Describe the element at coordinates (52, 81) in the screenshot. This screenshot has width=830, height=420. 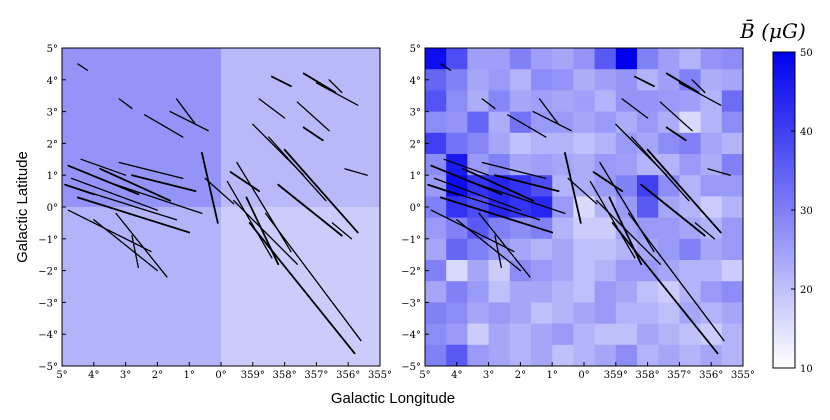
I see `y-tick-label: 4°` at that location.